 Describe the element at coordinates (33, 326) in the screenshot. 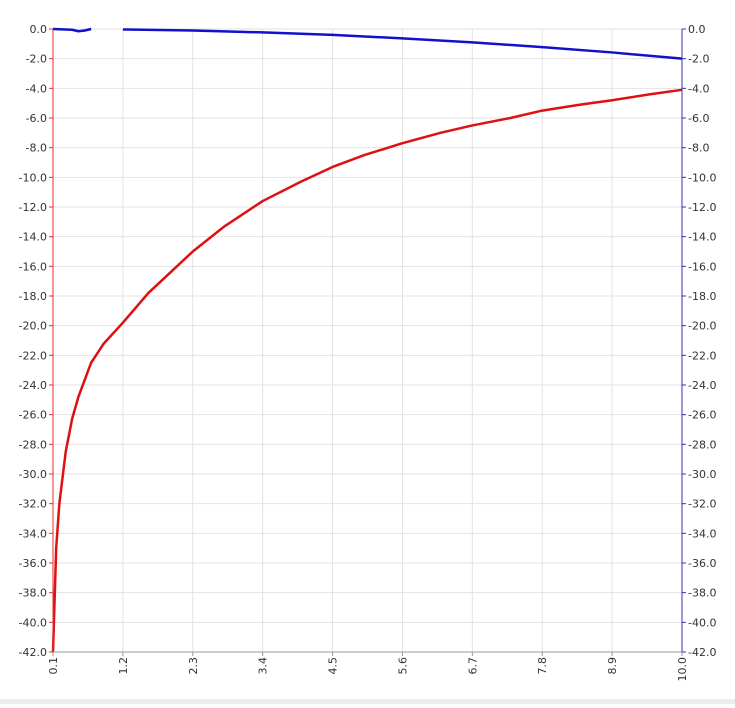

I see `y-tick-label: -20.0` at that location.